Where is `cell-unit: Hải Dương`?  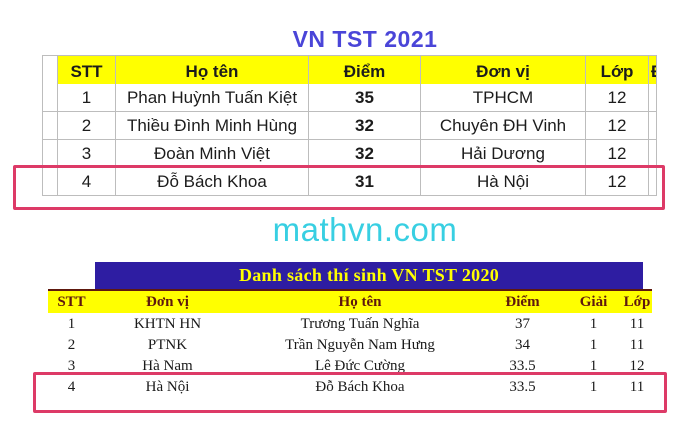 cell-unit: Hải Dương is located at coordinates (503, 154).